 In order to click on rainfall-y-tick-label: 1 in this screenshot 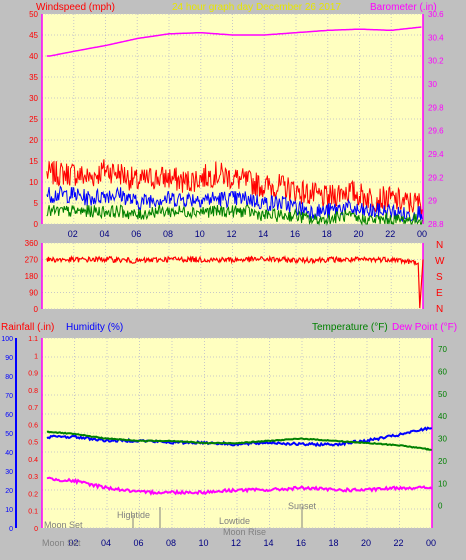, I will do `click(36, 356)`.